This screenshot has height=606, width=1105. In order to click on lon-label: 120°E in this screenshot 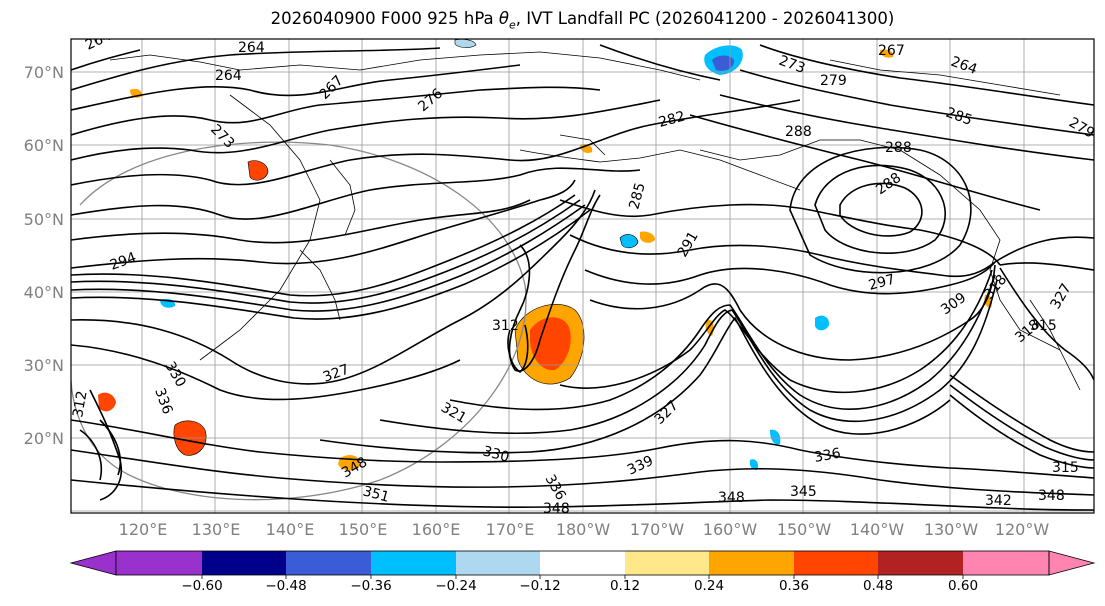, I will do `click(143, 529)`.